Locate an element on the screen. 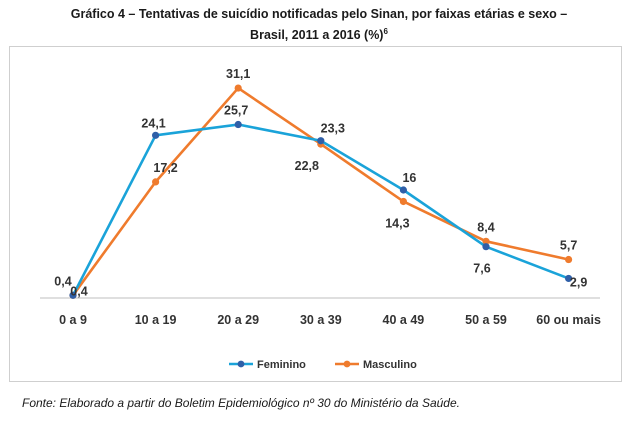 This screenshot has width=638, height=422. data-label-masculino: 5,7 is located at coordinates (568, 246).